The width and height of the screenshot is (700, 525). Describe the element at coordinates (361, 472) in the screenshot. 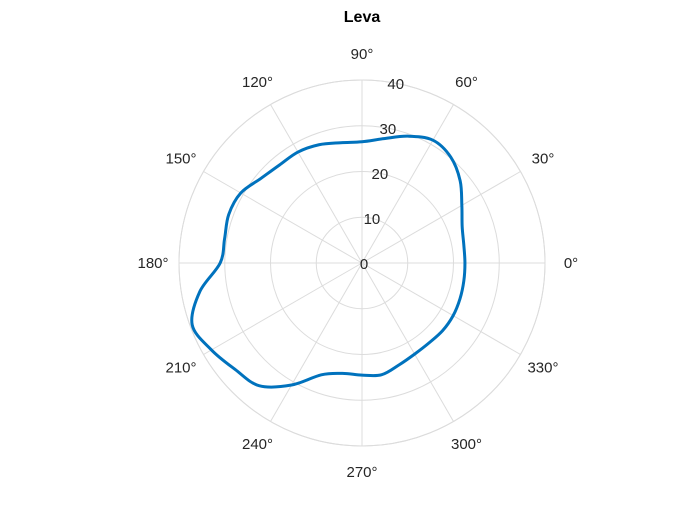

I see `theta-tick-label: 270°` at that location.